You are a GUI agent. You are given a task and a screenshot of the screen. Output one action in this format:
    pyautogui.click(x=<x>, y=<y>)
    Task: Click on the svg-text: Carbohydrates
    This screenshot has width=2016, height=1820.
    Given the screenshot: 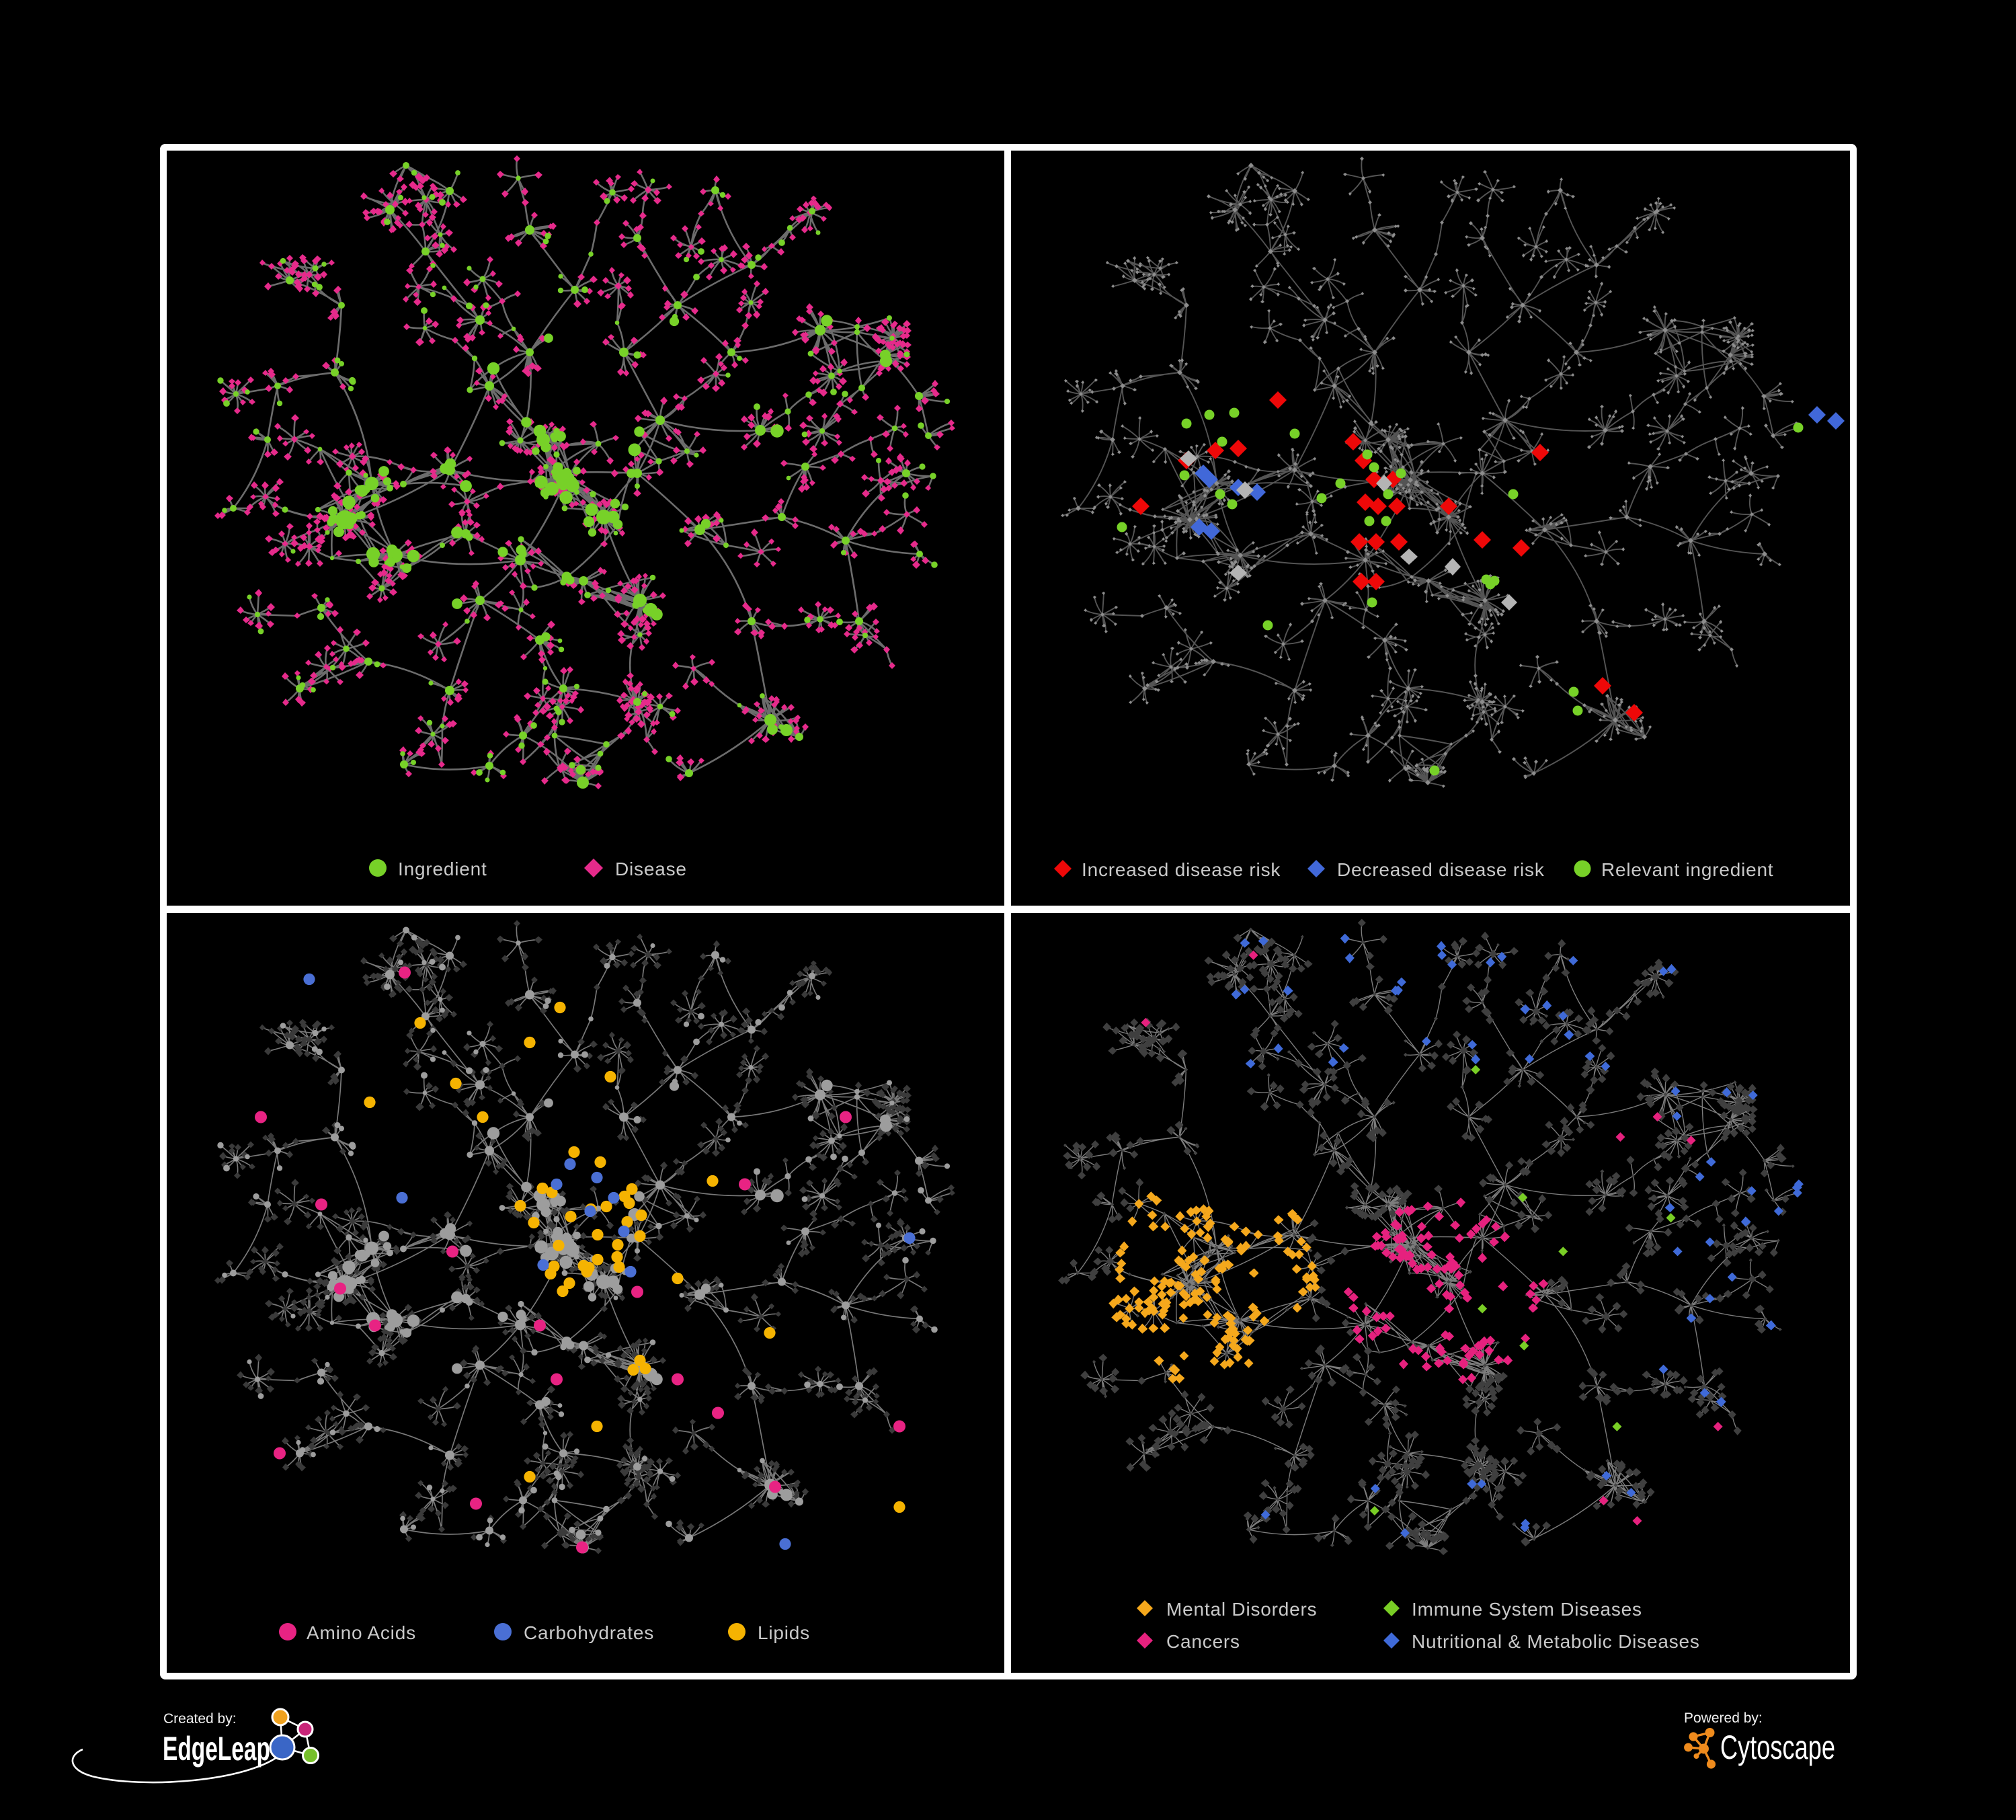 What is the action you would take?
    pyautogui.click(x=589, y=1632)
    